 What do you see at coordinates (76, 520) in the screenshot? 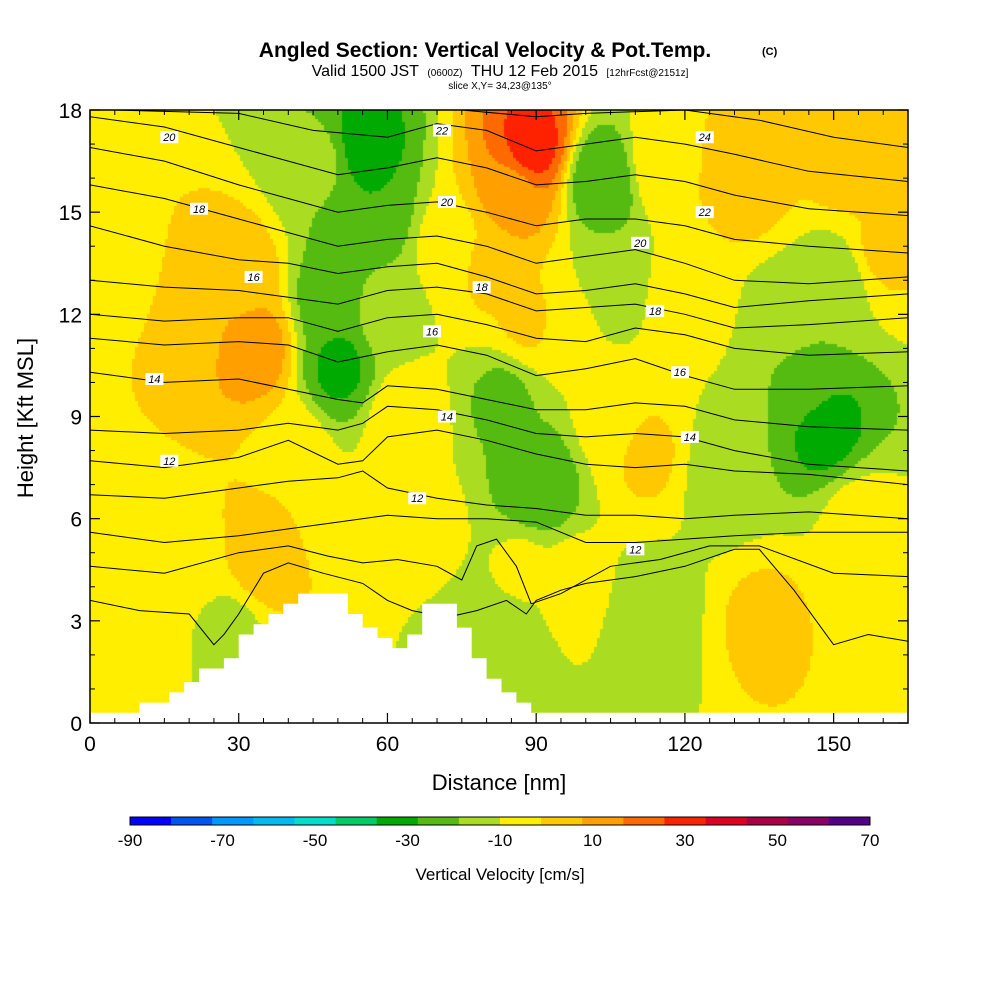
I see `y-tick-label: 6` at bounding box center [76, 520].